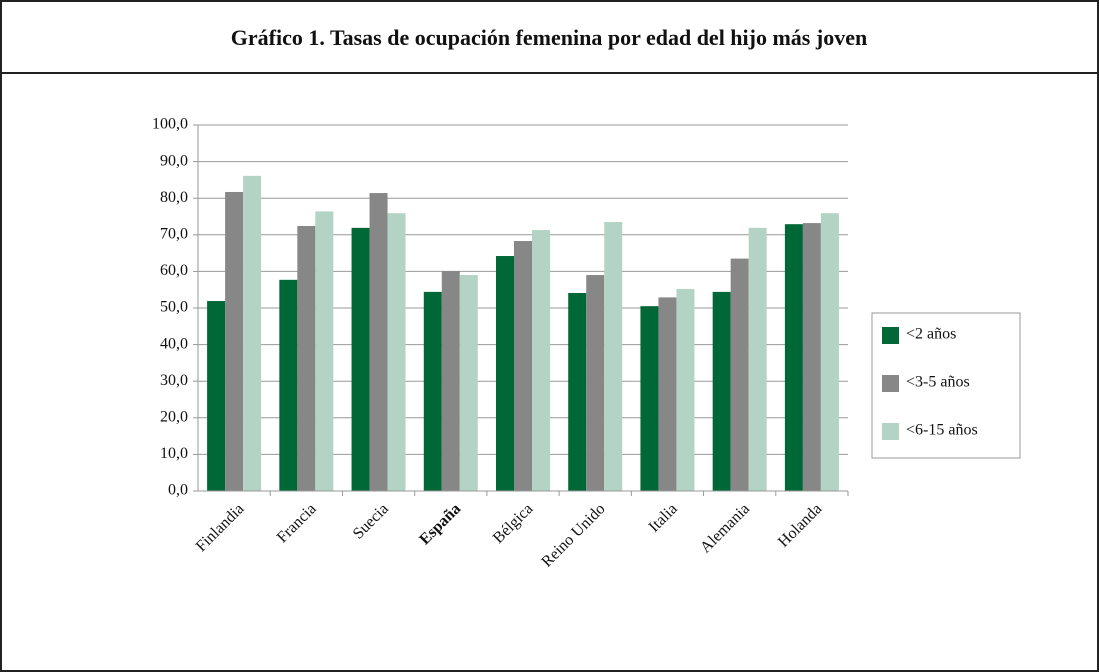 The image size is (1099, 672). What do you see at coordinates (174, 343) in the screenshot?
I see `y-tick-label: 40,0` at bounding box center [174, 343].